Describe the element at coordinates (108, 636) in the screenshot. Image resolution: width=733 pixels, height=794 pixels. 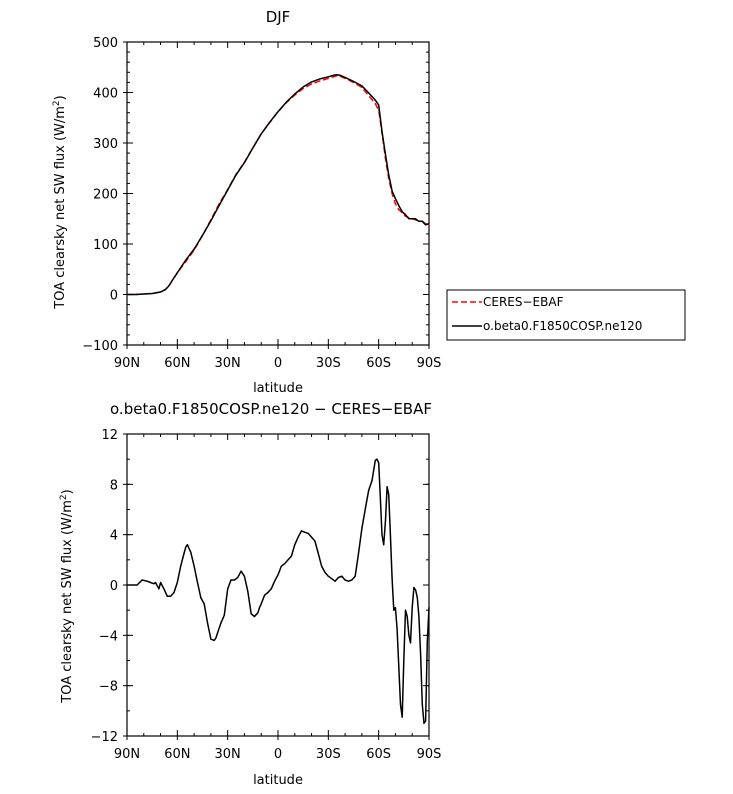
I see `y-tick-label: −4` at that location.